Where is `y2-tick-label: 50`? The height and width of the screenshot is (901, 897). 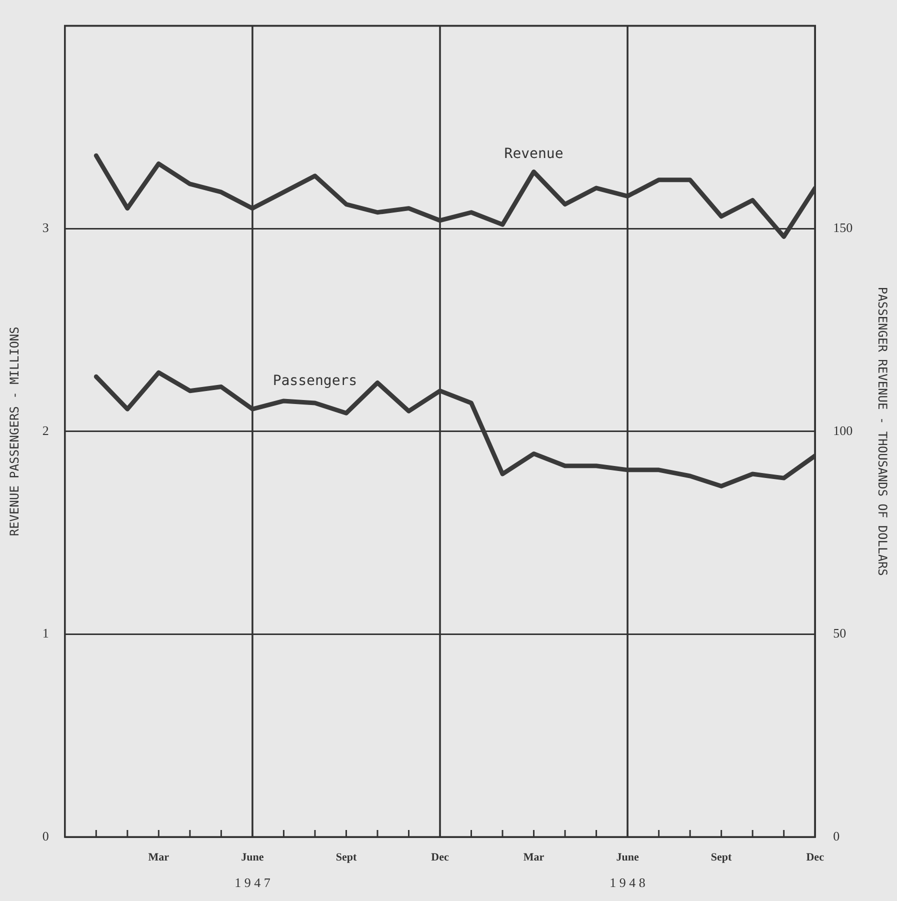
y2-tick-label: 50 is located at coordinates (839, 633).